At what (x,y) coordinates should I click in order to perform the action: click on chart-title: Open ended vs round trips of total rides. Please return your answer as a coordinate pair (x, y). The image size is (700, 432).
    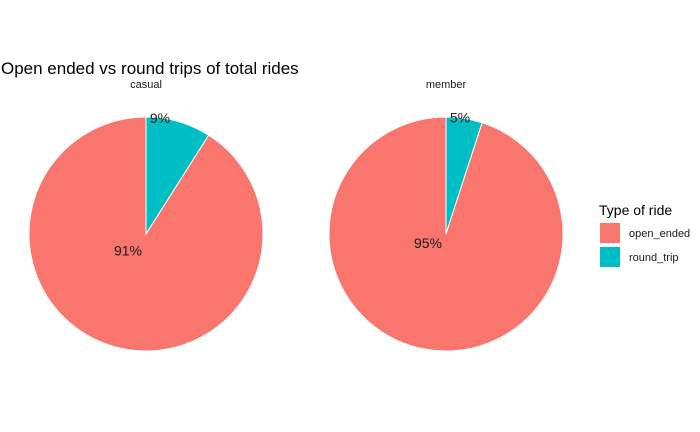
    Looking at the image, I should click on (150, 68).